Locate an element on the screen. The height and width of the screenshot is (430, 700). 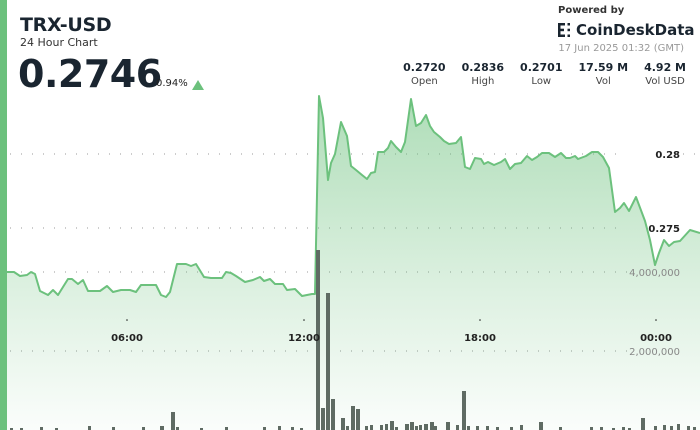
y-tick-028: 0.28 is located at coordinates (667, 155).